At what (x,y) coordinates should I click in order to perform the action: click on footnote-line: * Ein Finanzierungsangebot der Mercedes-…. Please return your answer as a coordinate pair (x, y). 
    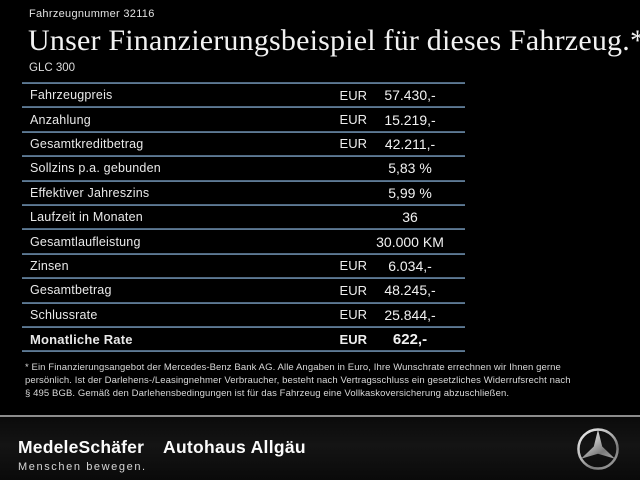
    Looking at the image, I should click on (293, 367).